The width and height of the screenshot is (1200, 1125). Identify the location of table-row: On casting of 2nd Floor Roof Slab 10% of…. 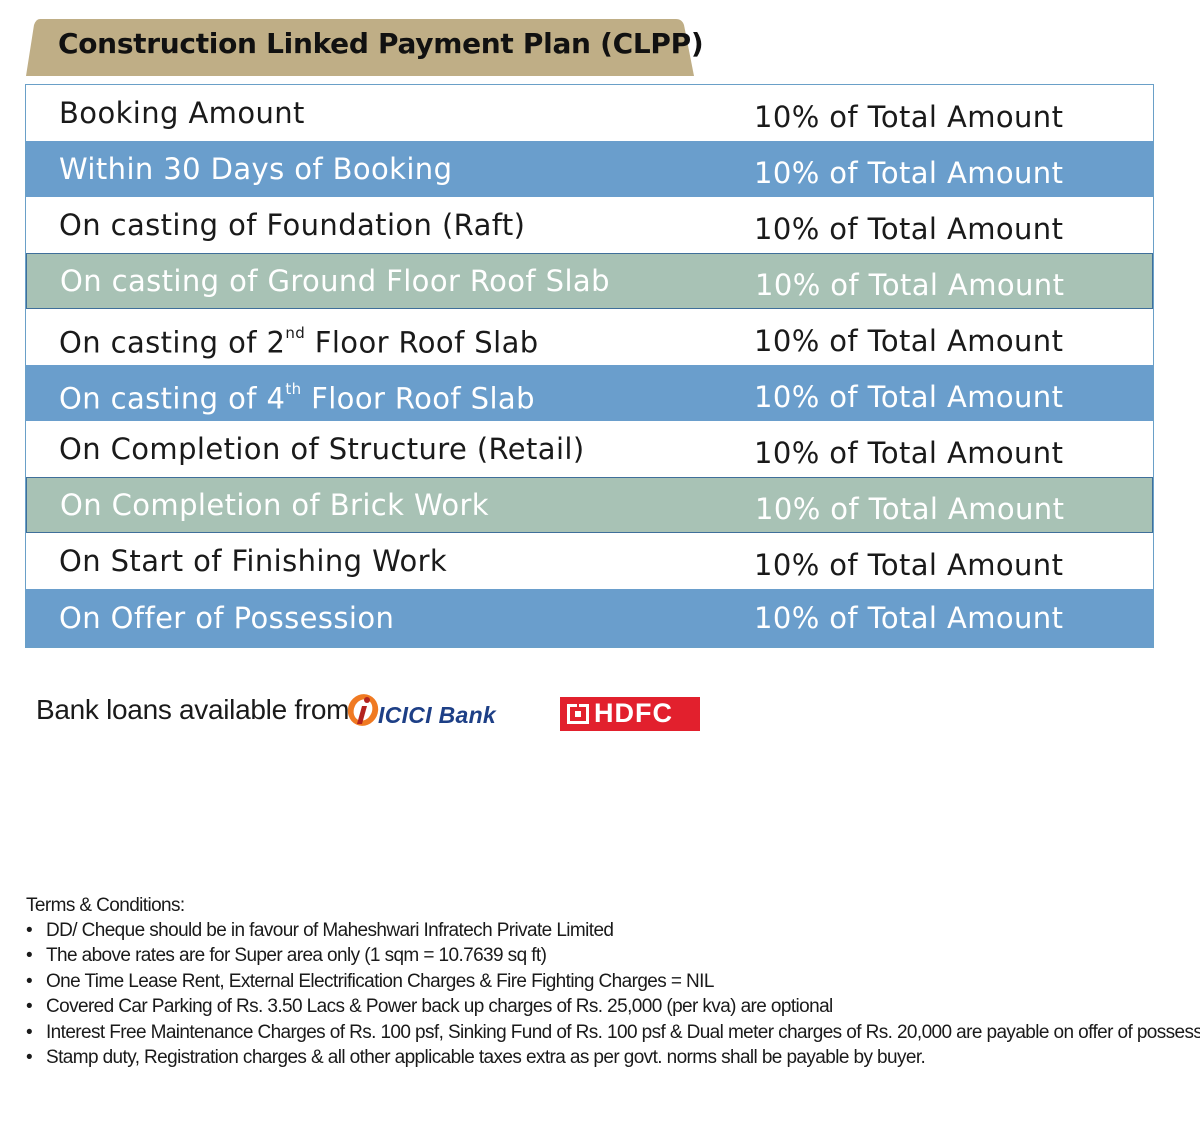
(589, 337).